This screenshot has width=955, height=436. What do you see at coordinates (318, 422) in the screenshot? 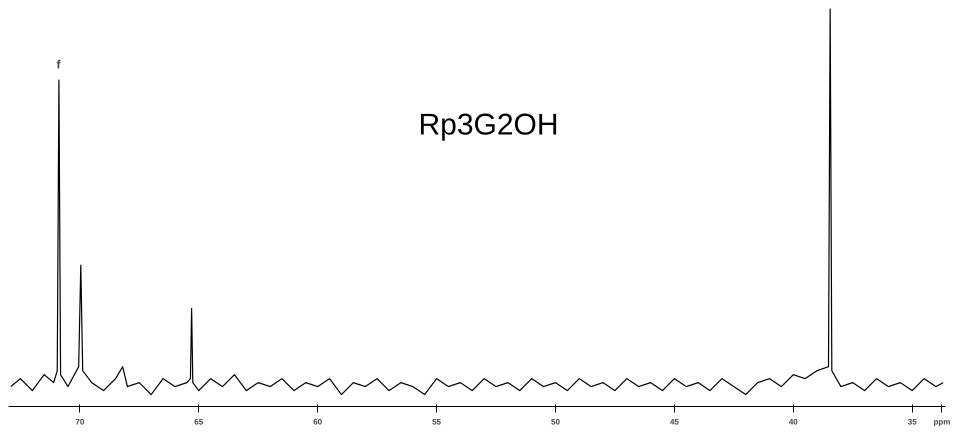
I see `x-tick-label: 60` at bounding box center [318, 422].